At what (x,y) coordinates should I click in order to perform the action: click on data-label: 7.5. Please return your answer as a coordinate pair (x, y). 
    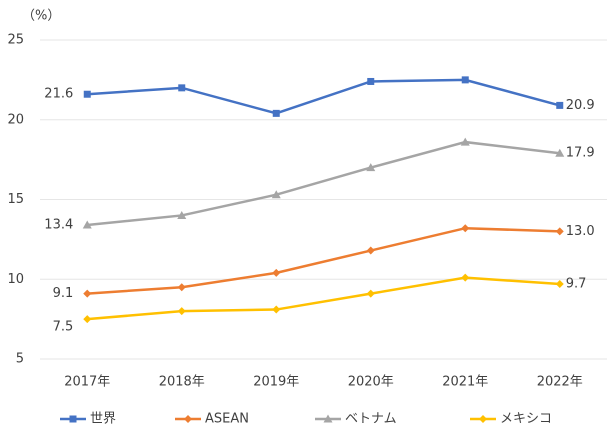
    Looking at the image, I should click on (63, 327).